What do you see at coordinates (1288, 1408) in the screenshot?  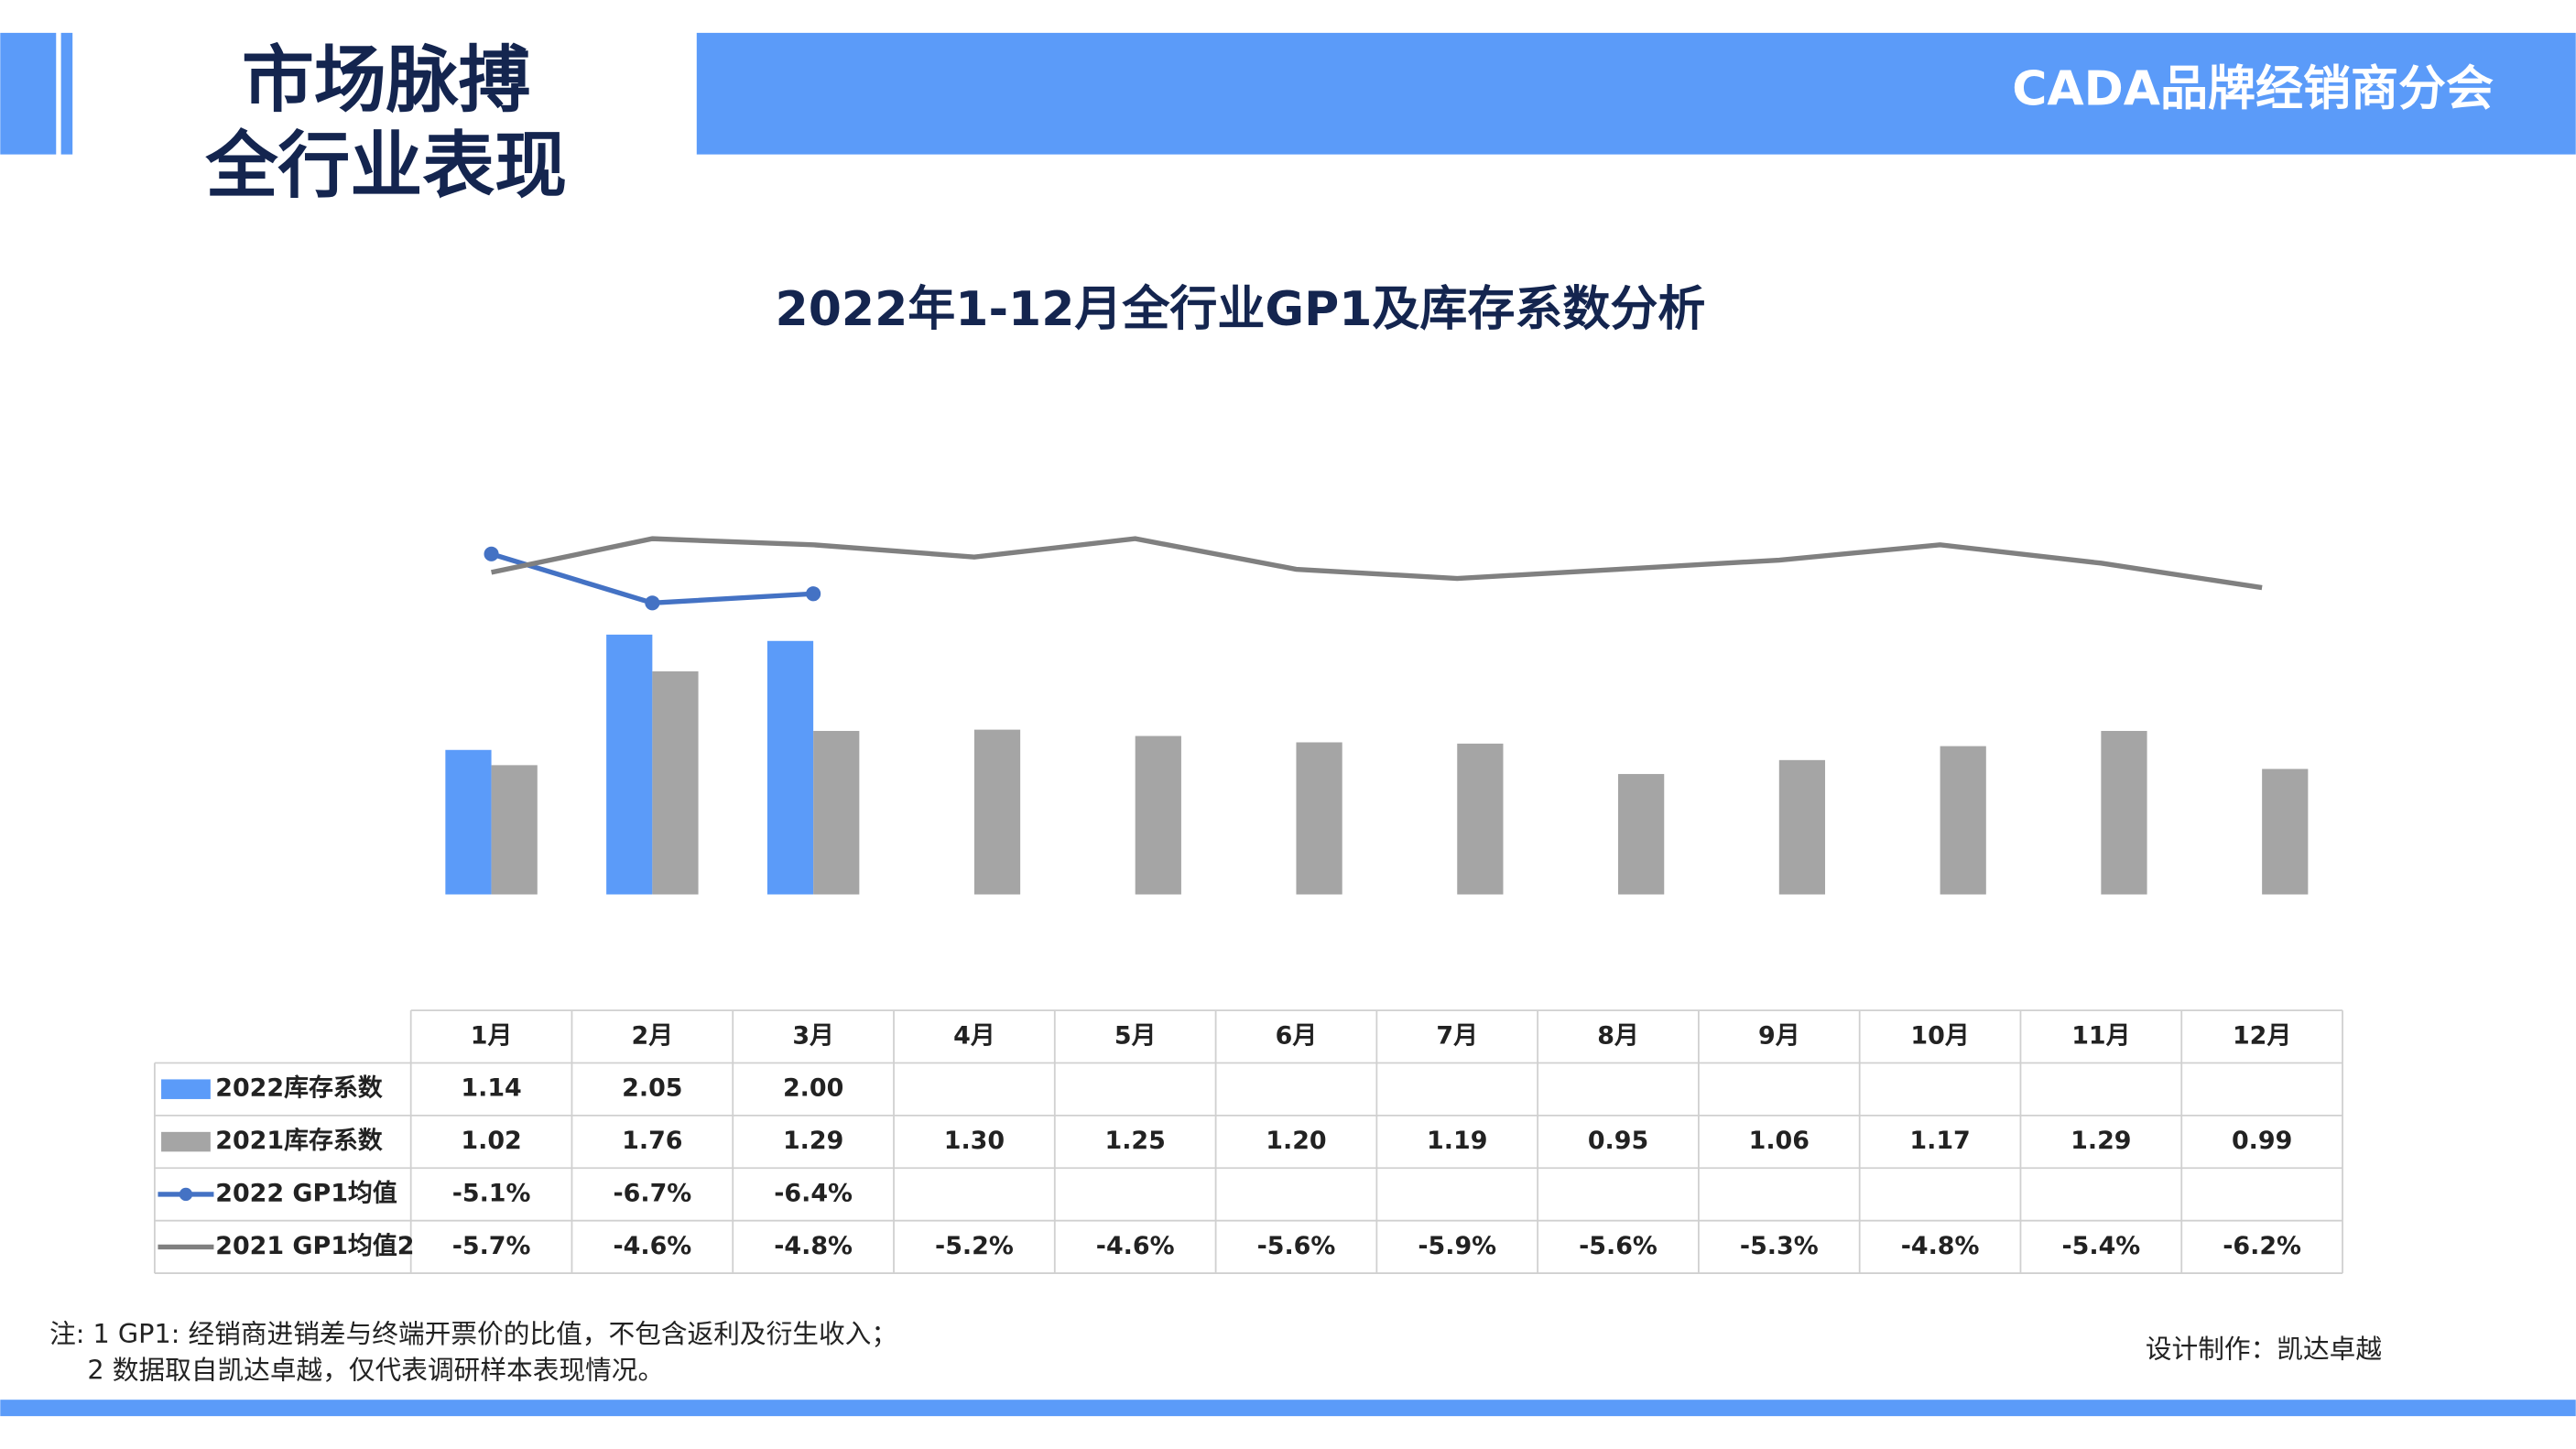 I see `footer-band` at bounding box center [1288, 1408].